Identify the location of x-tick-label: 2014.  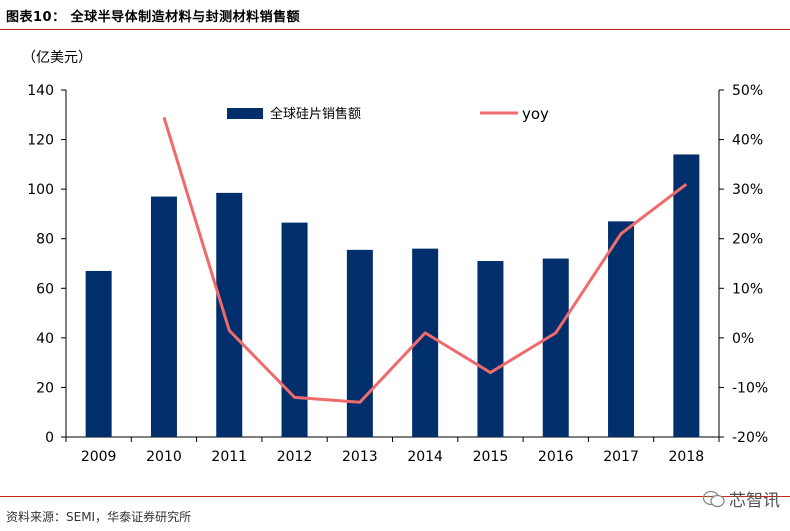
(425, 457).